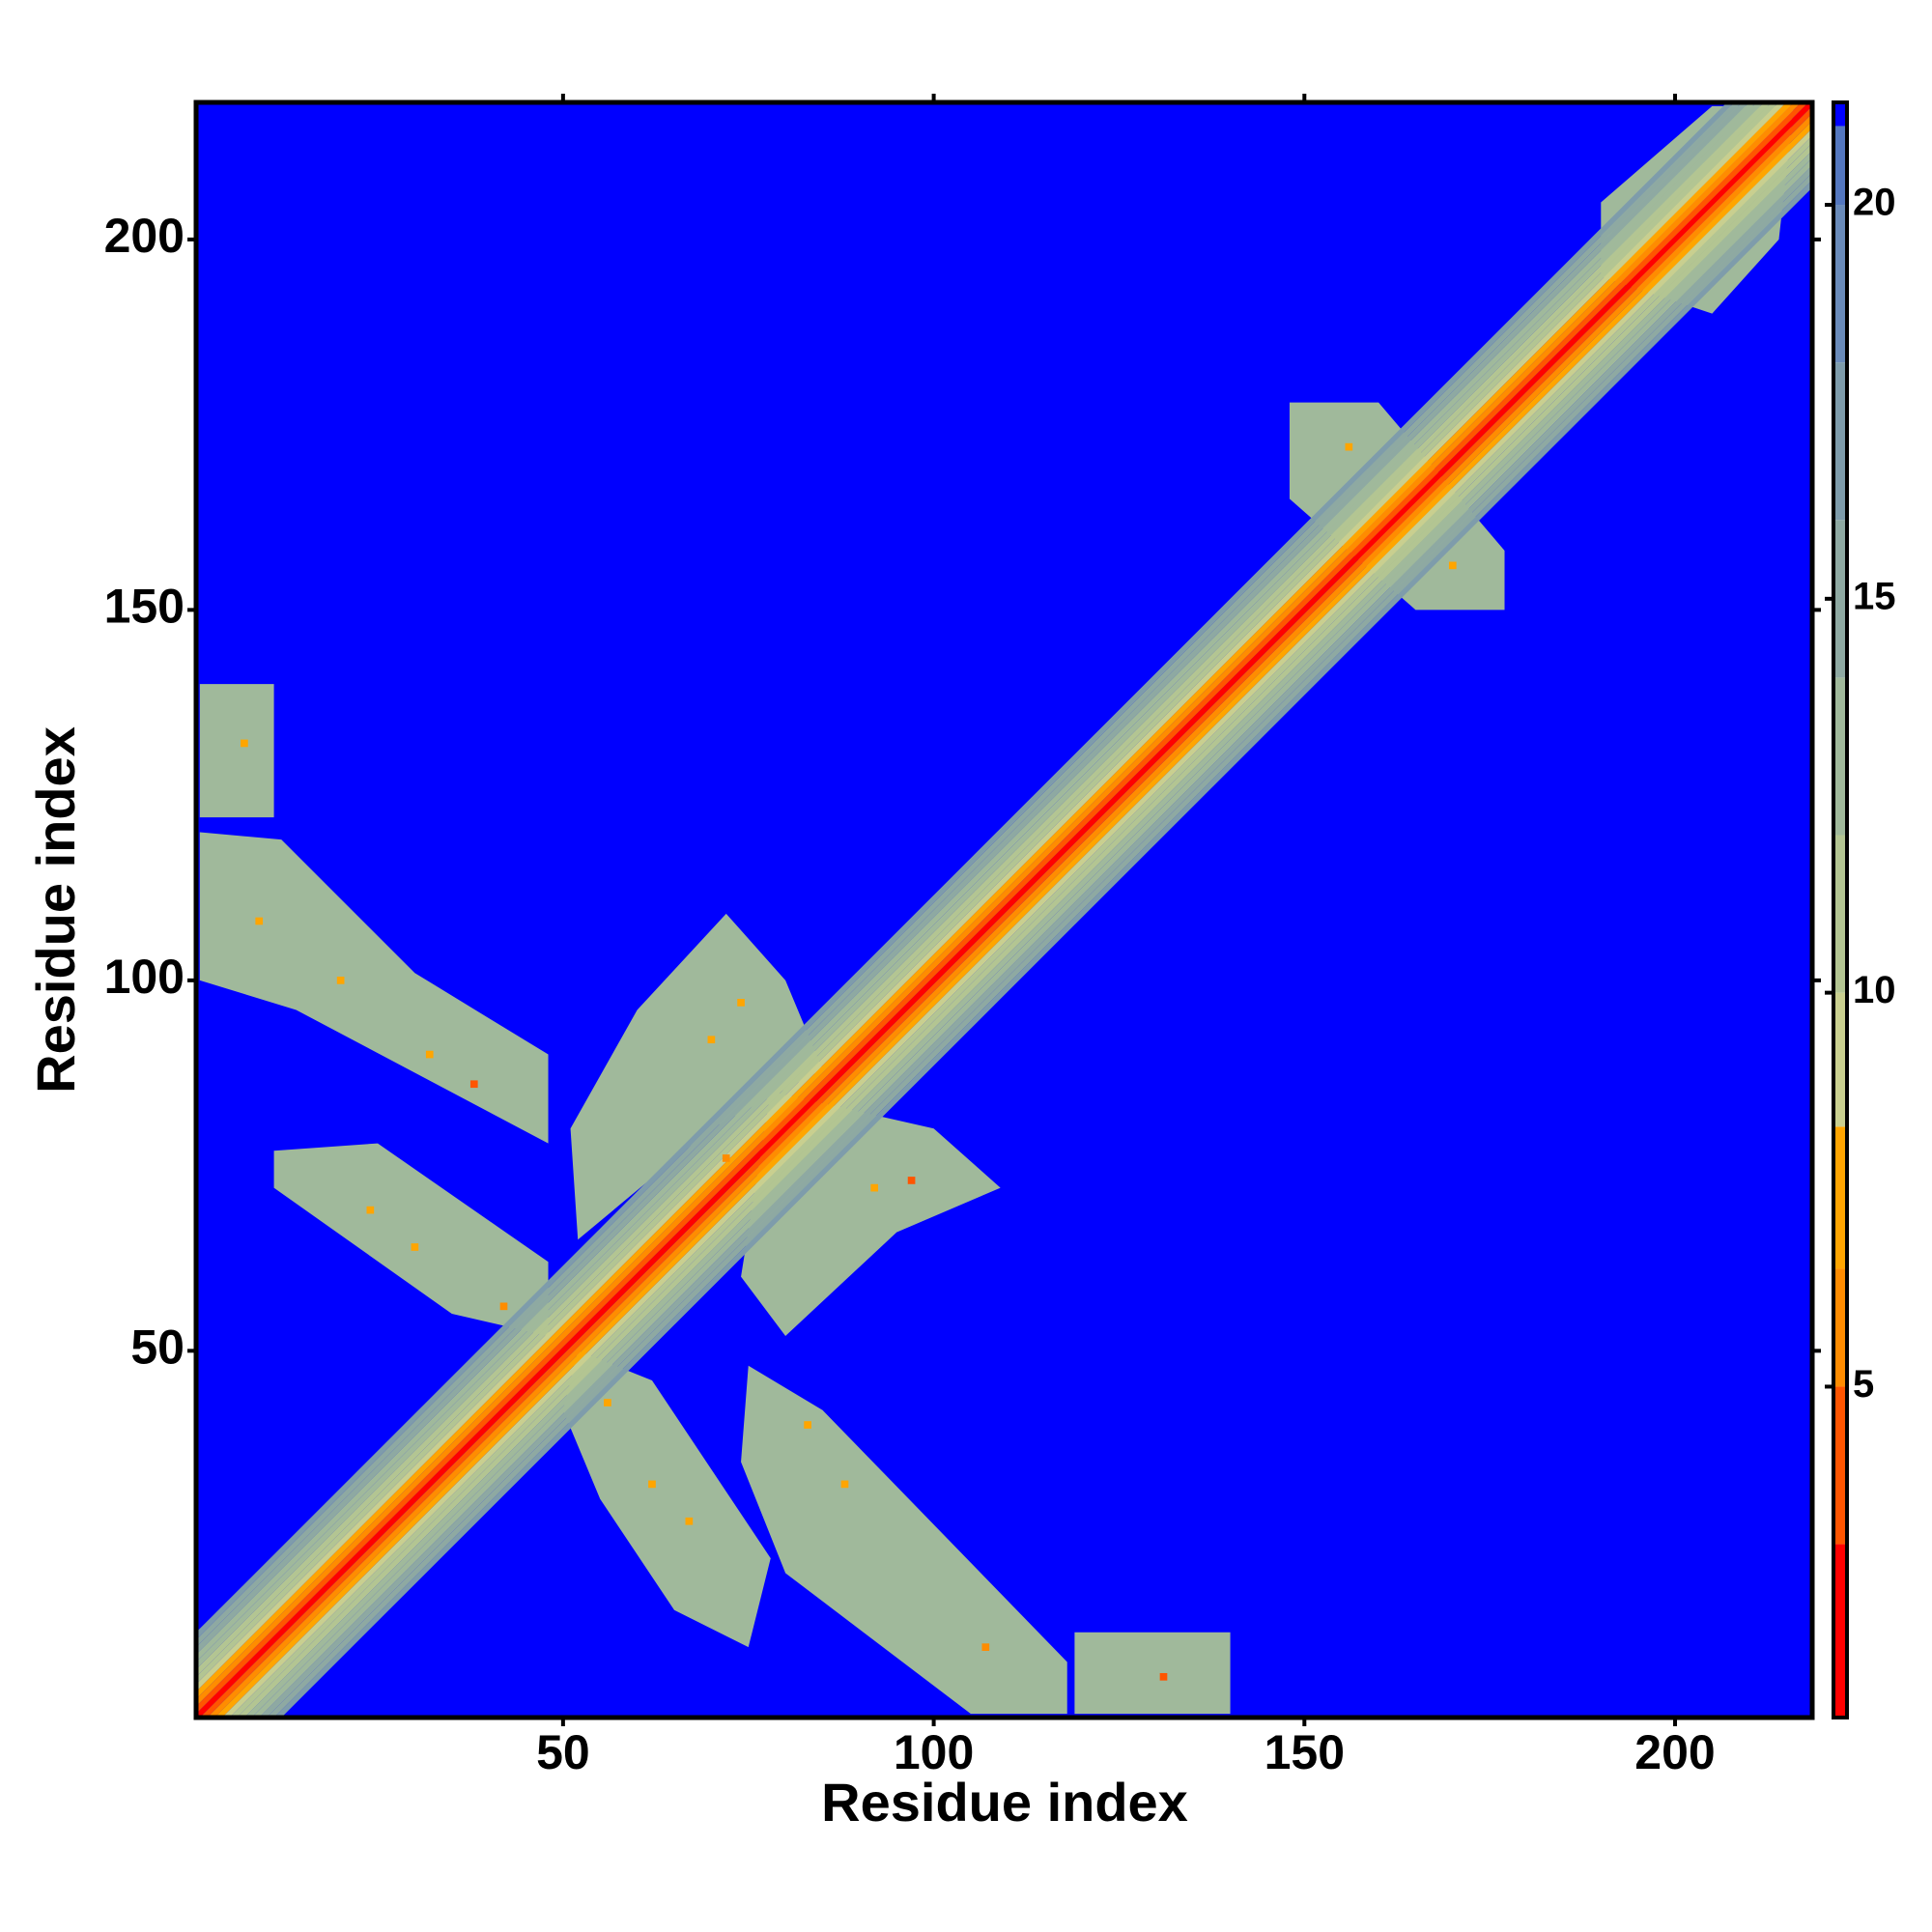 Image resolution: width=1932 pixels, height=1932 pixels. I want to click on colorbar-tick-label: 5, so click(1863, 1384).